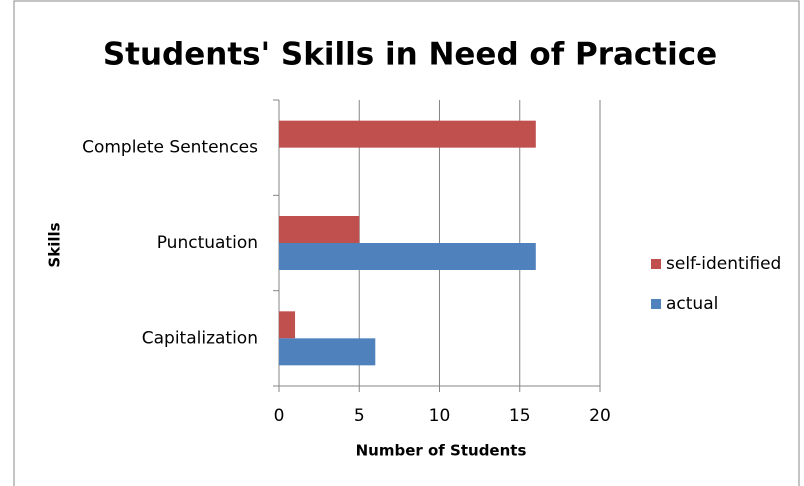 The width and height of the screenshot is (804, 486). I want to click on chart-title: Students' Skills in Need of Practice, so click(410, 55).